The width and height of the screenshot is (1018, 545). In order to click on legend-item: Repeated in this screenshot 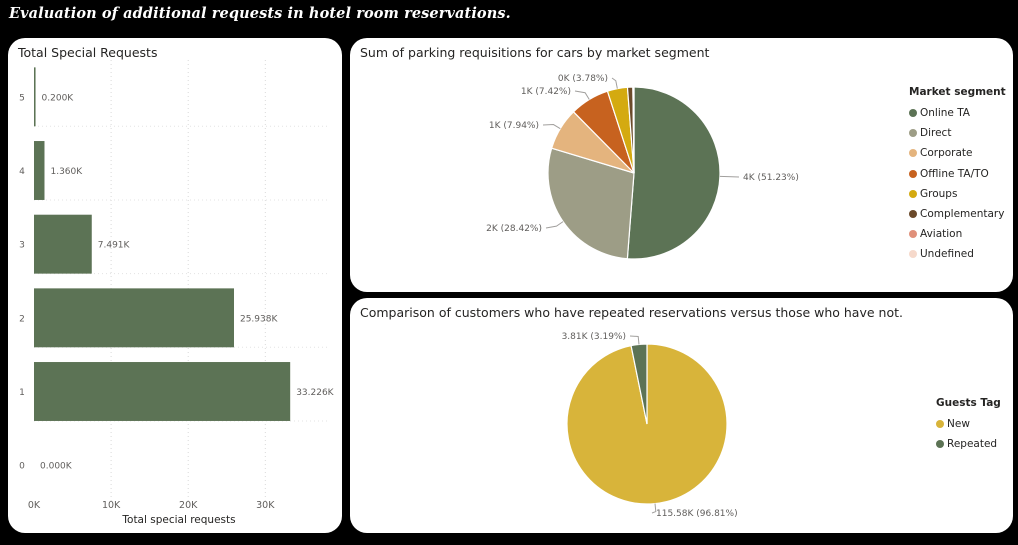, I will do `click(968, 444)`.